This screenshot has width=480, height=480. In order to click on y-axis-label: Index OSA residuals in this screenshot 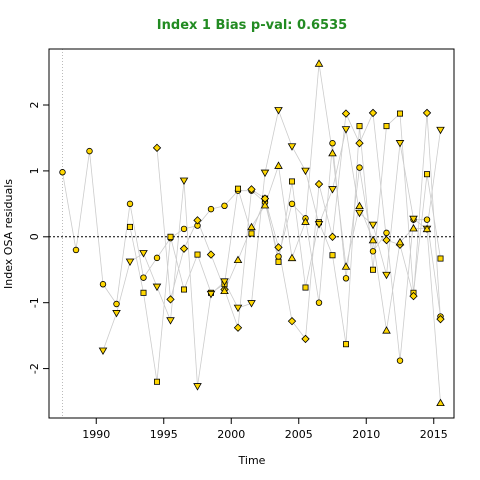, I will do `click(8, 234)`.